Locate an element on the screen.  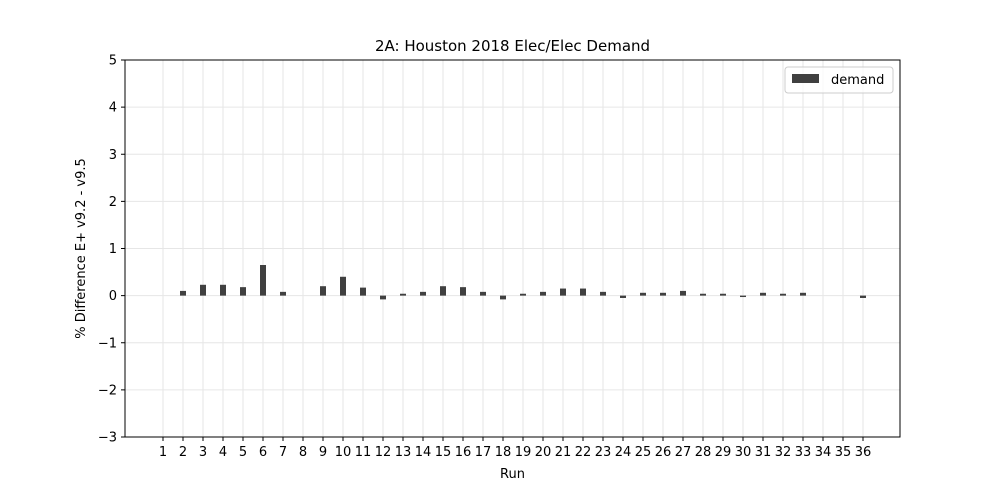
x-tick-label: 15 is located at coordinates (443, 452).